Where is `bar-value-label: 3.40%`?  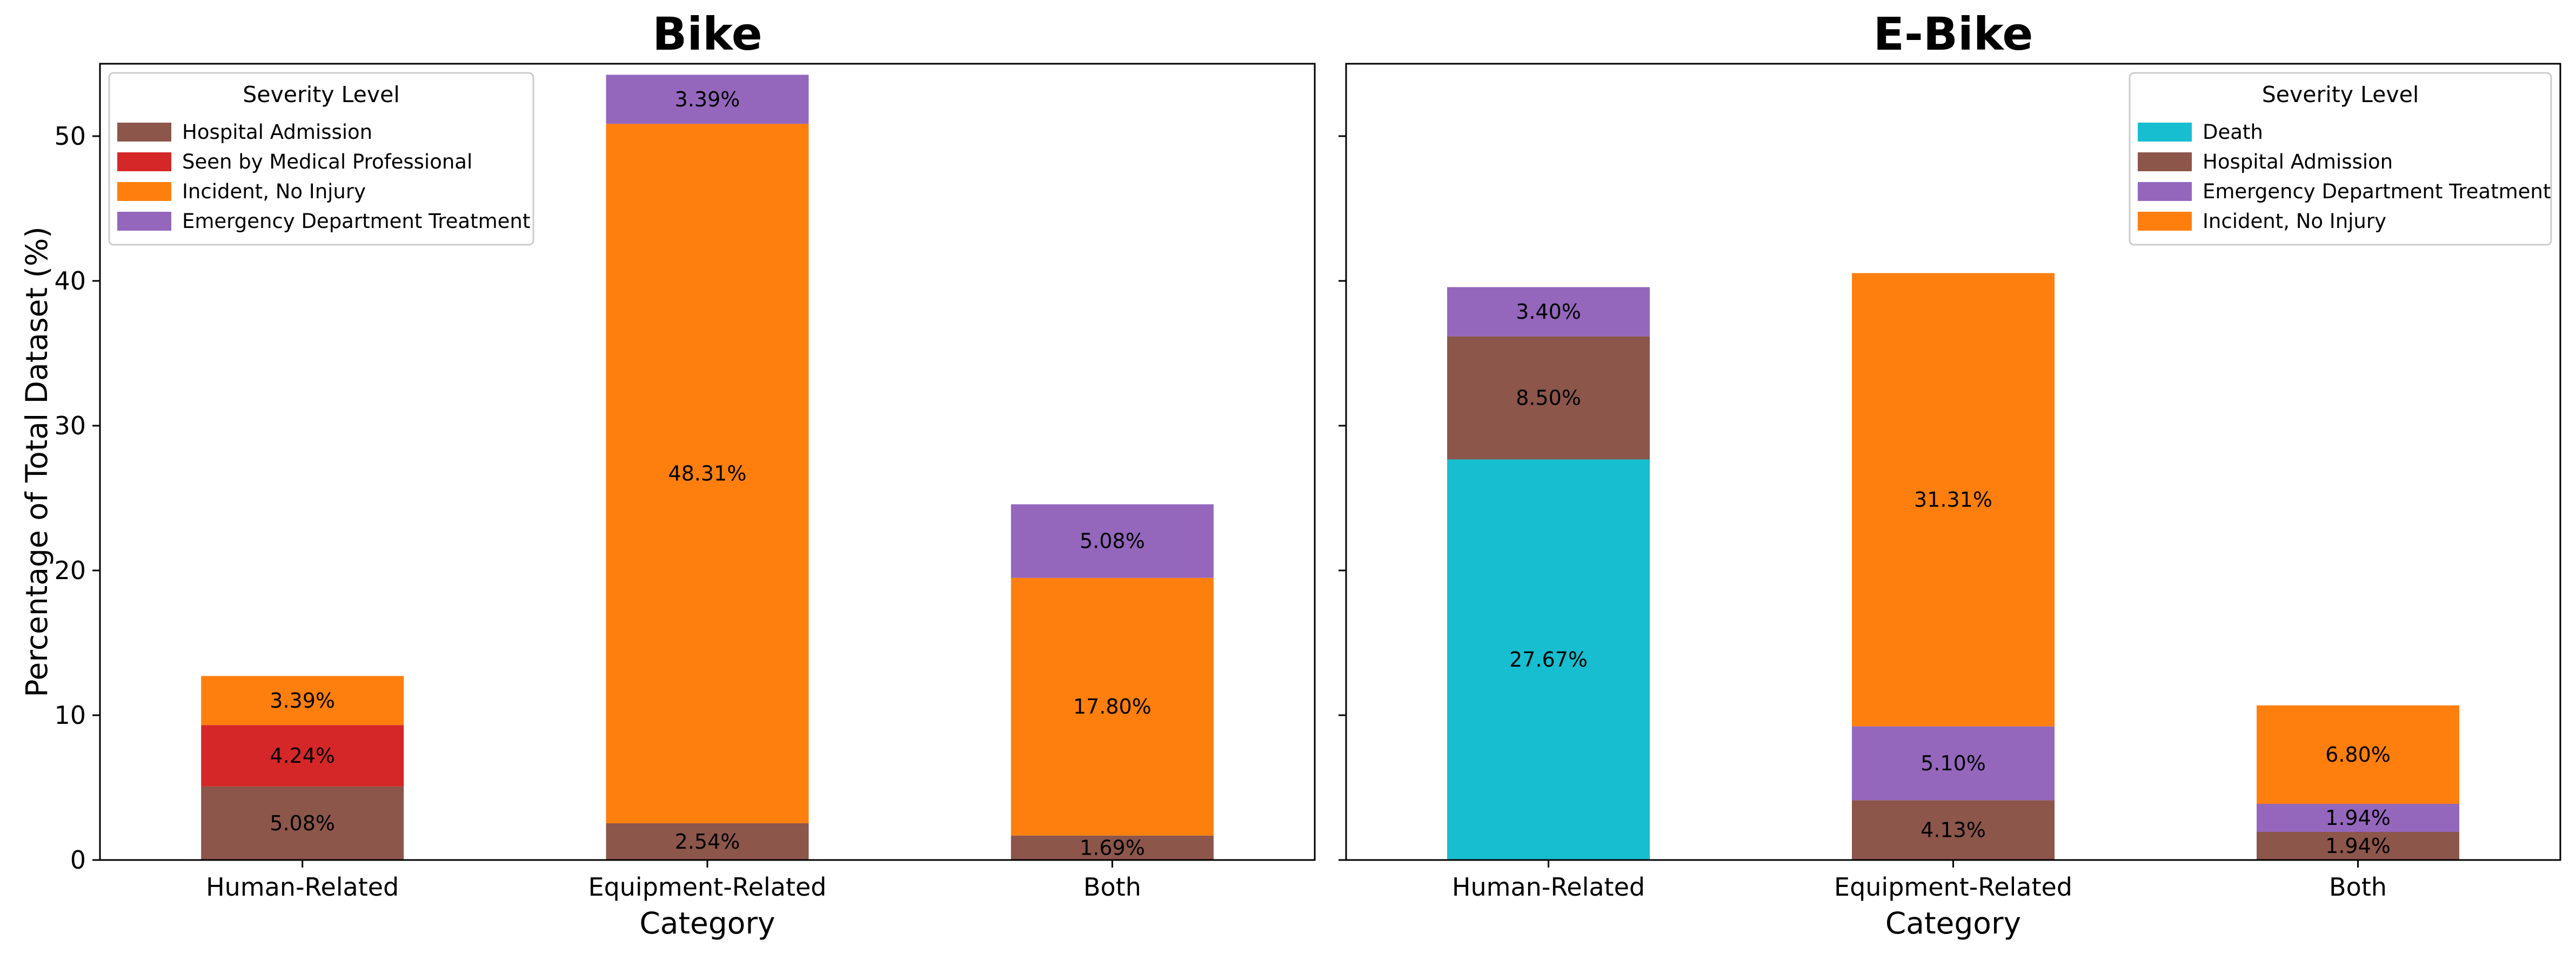 bar-value-label: 3.40% is located at coordinates (1548, 312).